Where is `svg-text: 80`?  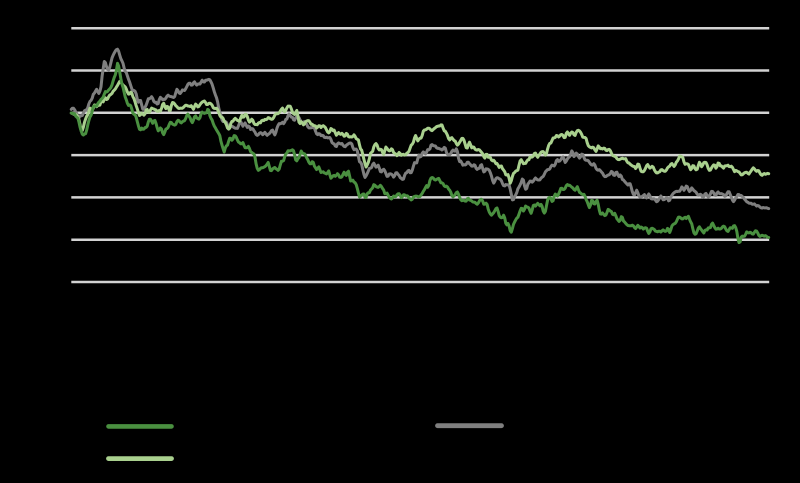
svg-text: 80 is located at coordinates (32, 155).